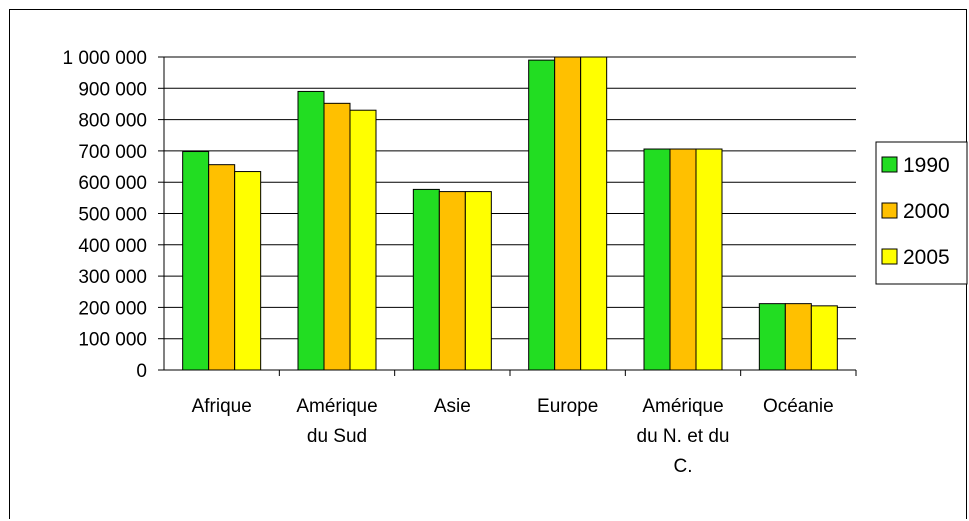 This screenshot has height=521, width=969. Describe the element at coordinates (452, 406) in the screenshot. I see `category-label: Asie` at that location.